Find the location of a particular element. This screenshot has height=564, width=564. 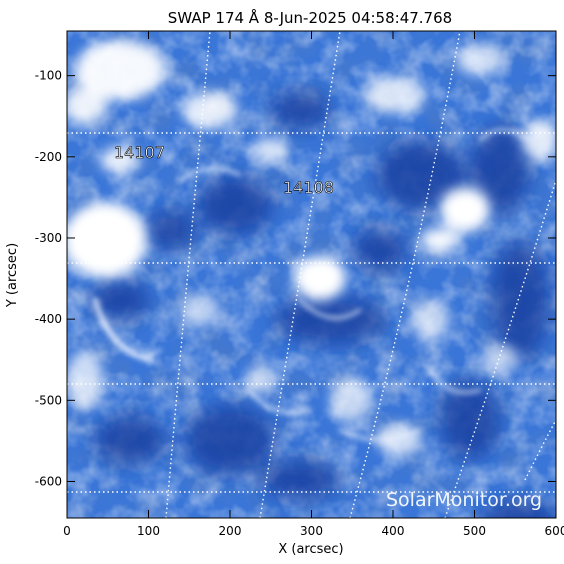

y-tick-label: -600 is located at coordinates (48, 481).